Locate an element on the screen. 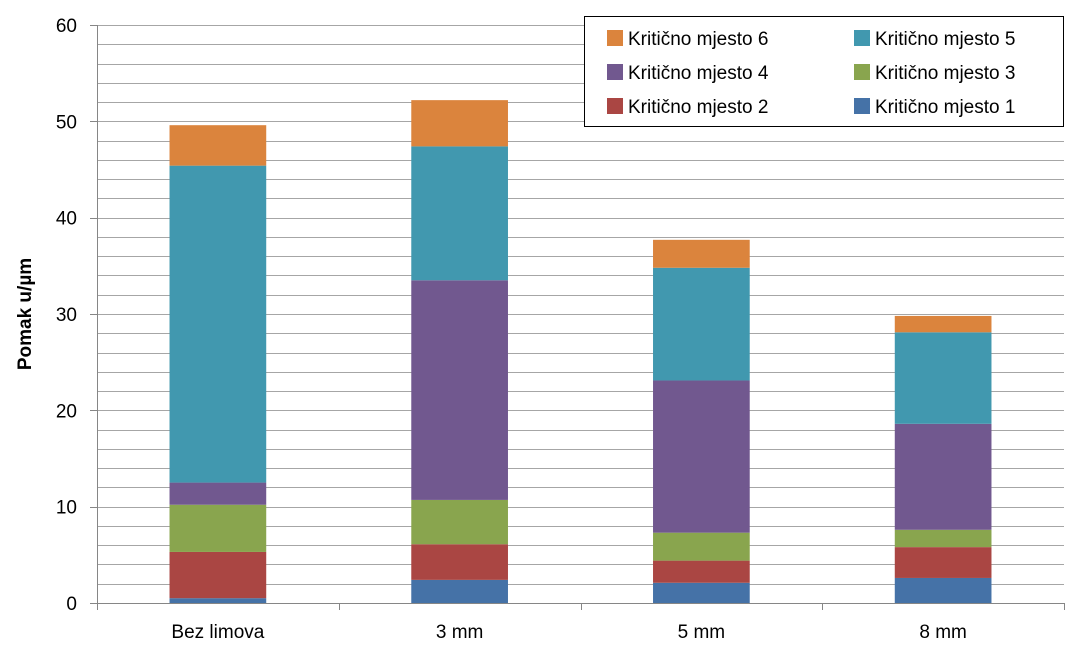  legend-label: Kritično mjesto 4 is located at coordinates (698, 73).